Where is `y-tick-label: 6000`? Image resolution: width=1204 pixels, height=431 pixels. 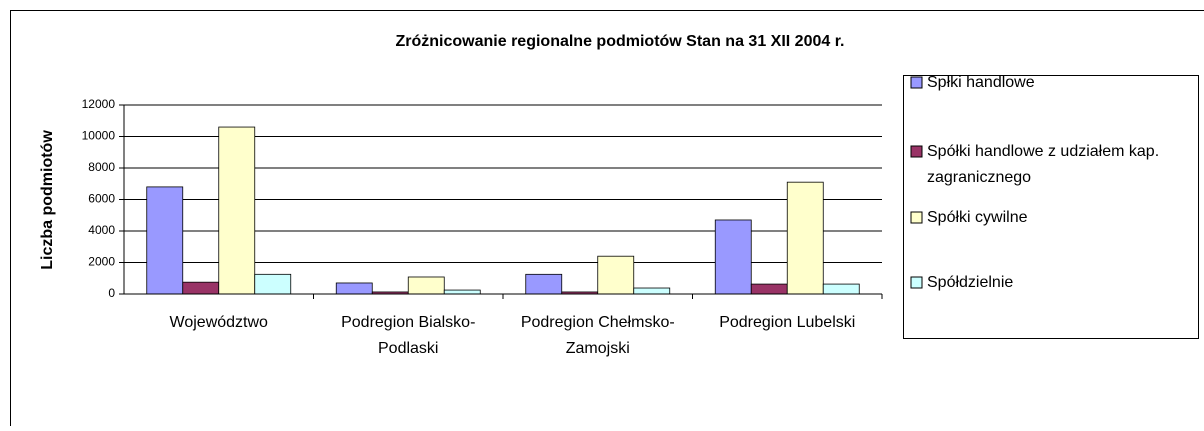
y-tick-label: 6000 is located at coordinates (101, 199).